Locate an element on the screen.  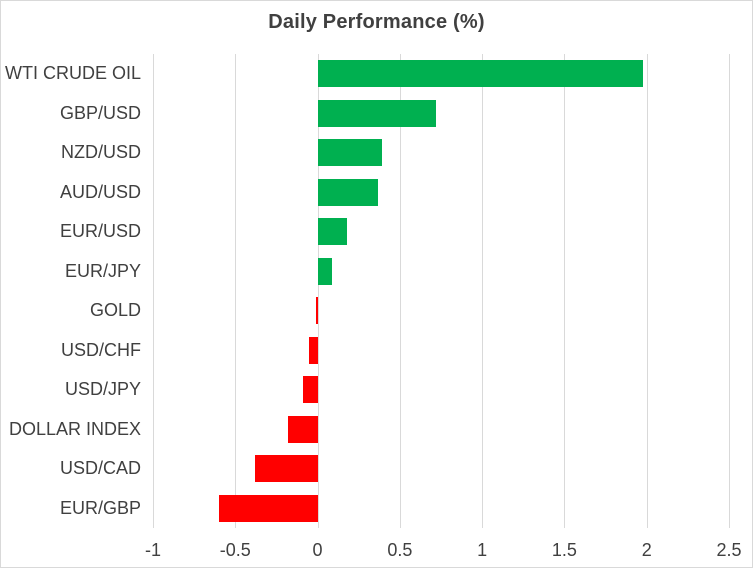
x-tick-label: 1 is located at coordinates (482, 550).